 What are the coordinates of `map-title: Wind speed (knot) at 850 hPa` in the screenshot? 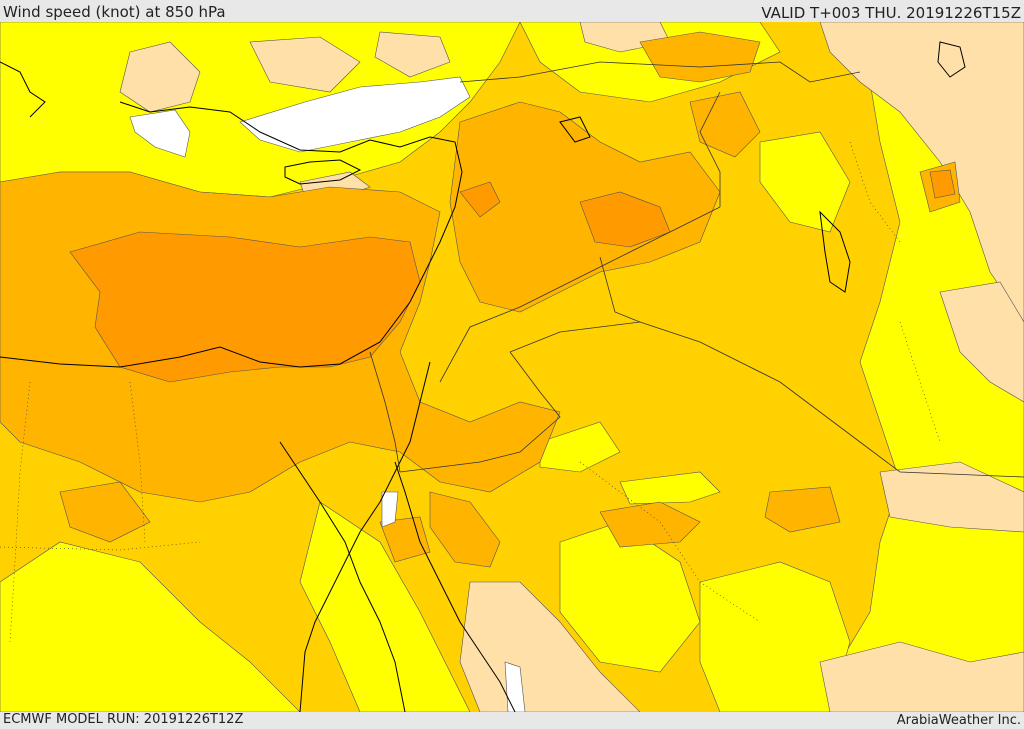 It's located at (114, 12).